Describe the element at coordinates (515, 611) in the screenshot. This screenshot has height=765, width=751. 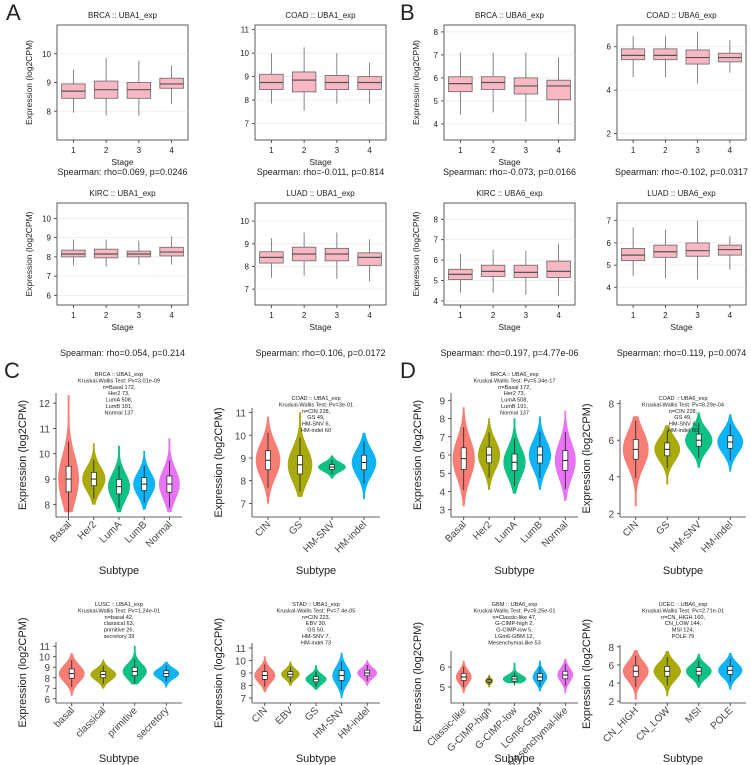
I see `subtitle-line: Kruskal-Wallis Test: Pv=6.25e-01` at that location.